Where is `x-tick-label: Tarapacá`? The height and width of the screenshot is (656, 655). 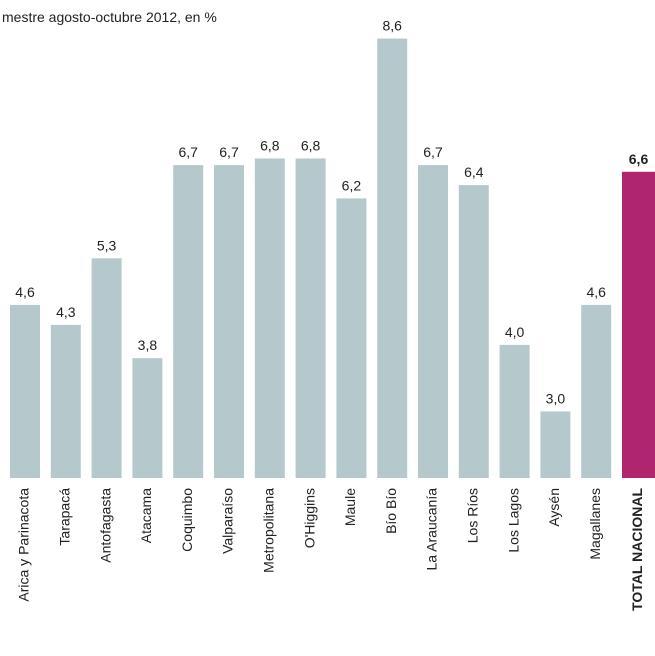 x-tick-label: Tarapacá is located at coordinates (65, 517).